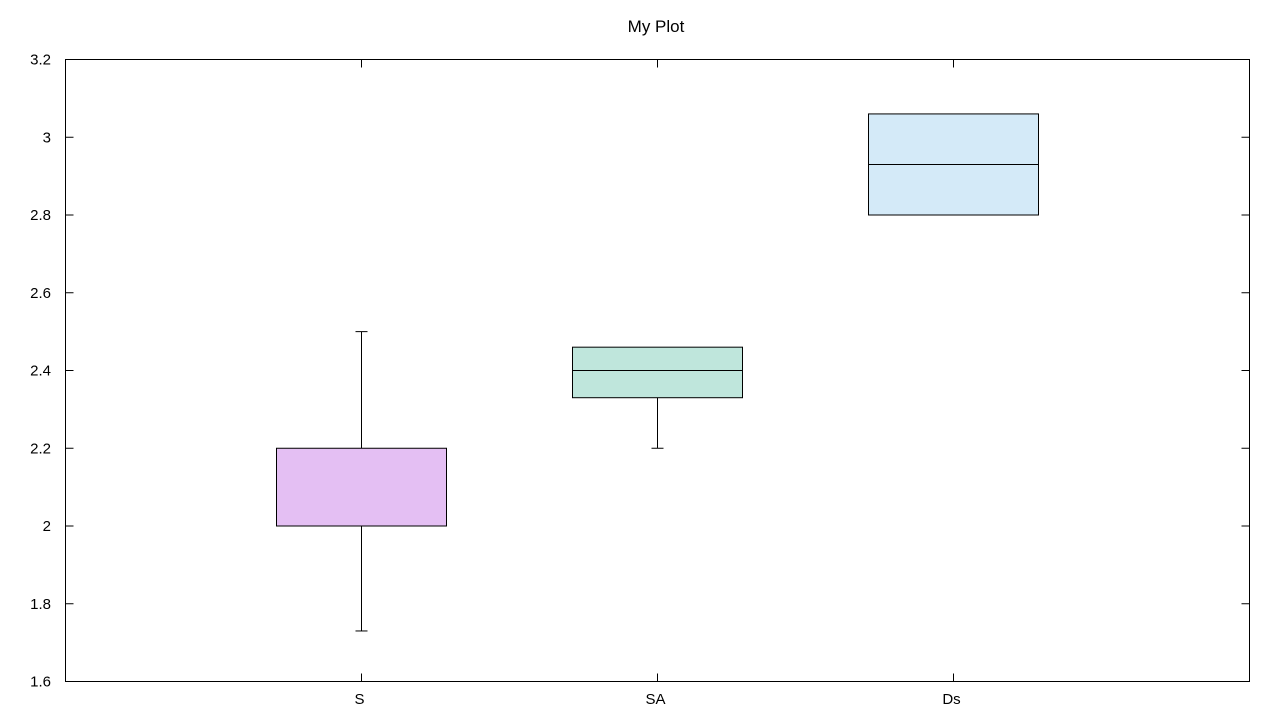 This screenshot has height=720, width=1280. I want to click on y-tick-label: 3, so click(47, 137).